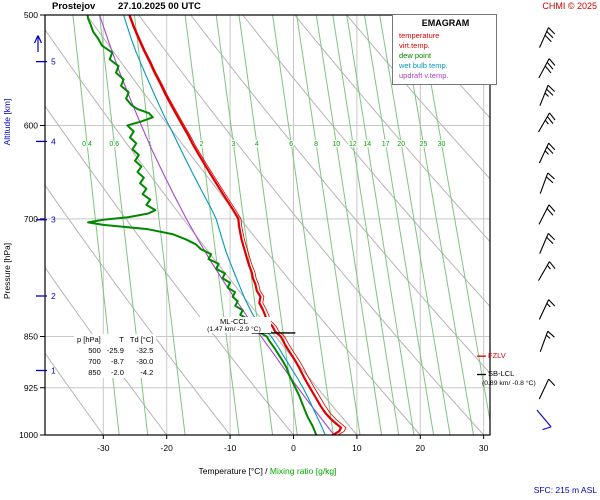 The height and width of the screenshot is (500, 600). Describe the element at coordinates (233, 144) in the screenshot. I see `mixing-ratio-label: 3` at that location.